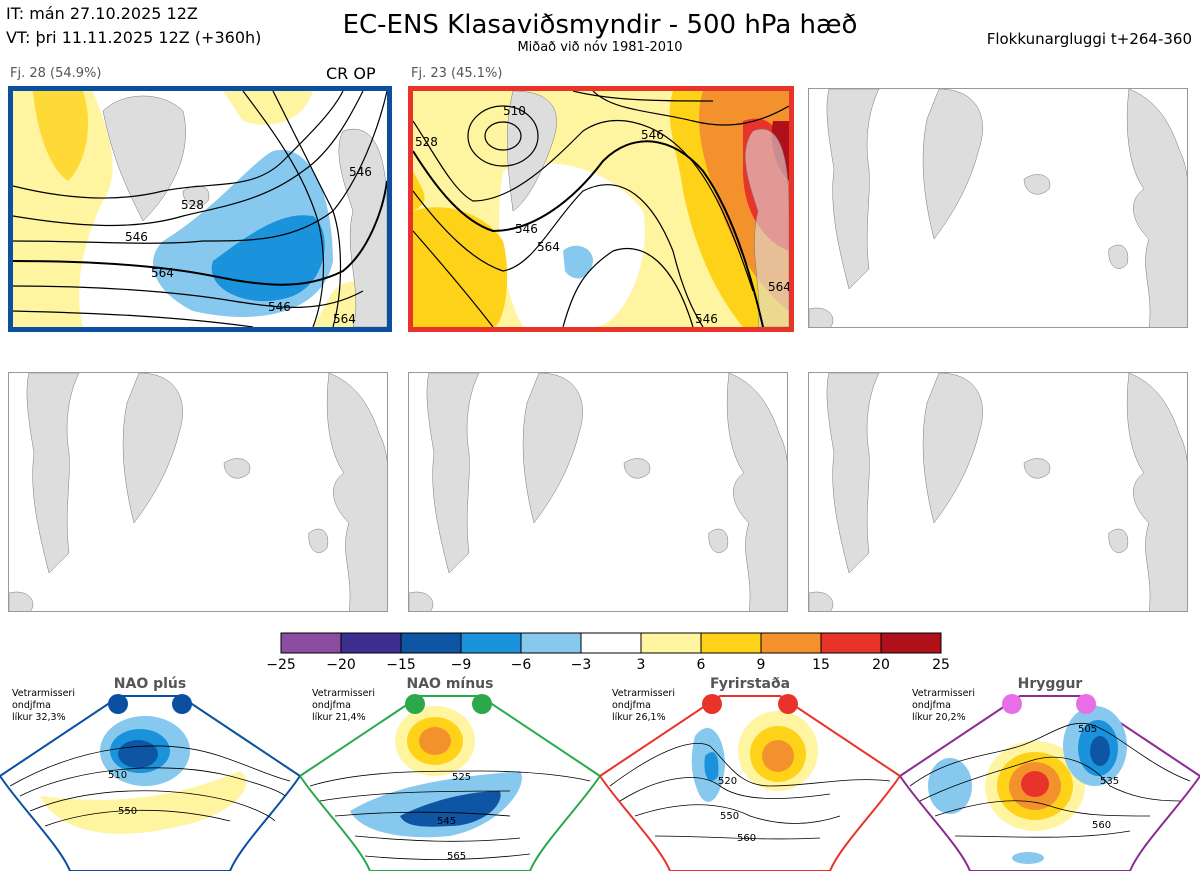  Describe the element at coordinates (461, 777) in the screenshot. I see `regime-2-contour-label: 525` at that location.